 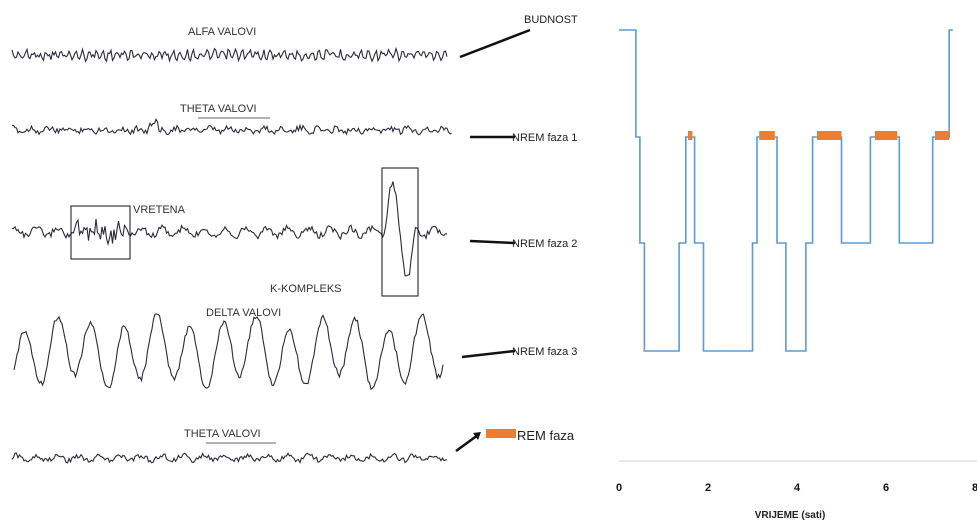 What do you see at coordinates (501, 433) in the screenshot?
I see `rem-legend-swatch` at bounding box center [501, 433].